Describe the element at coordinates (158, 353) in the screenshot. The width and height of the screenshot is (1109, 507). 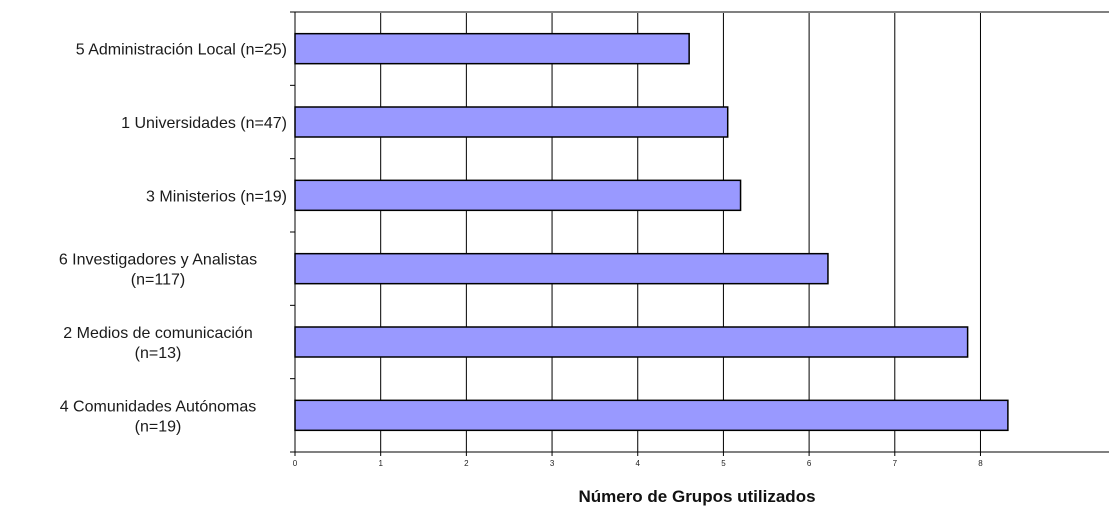
I see `category-label-line: (n=13)` at that location.